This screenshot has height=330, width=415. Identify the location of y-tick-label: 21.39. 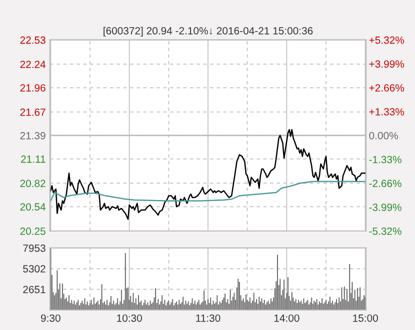
(33, 136).